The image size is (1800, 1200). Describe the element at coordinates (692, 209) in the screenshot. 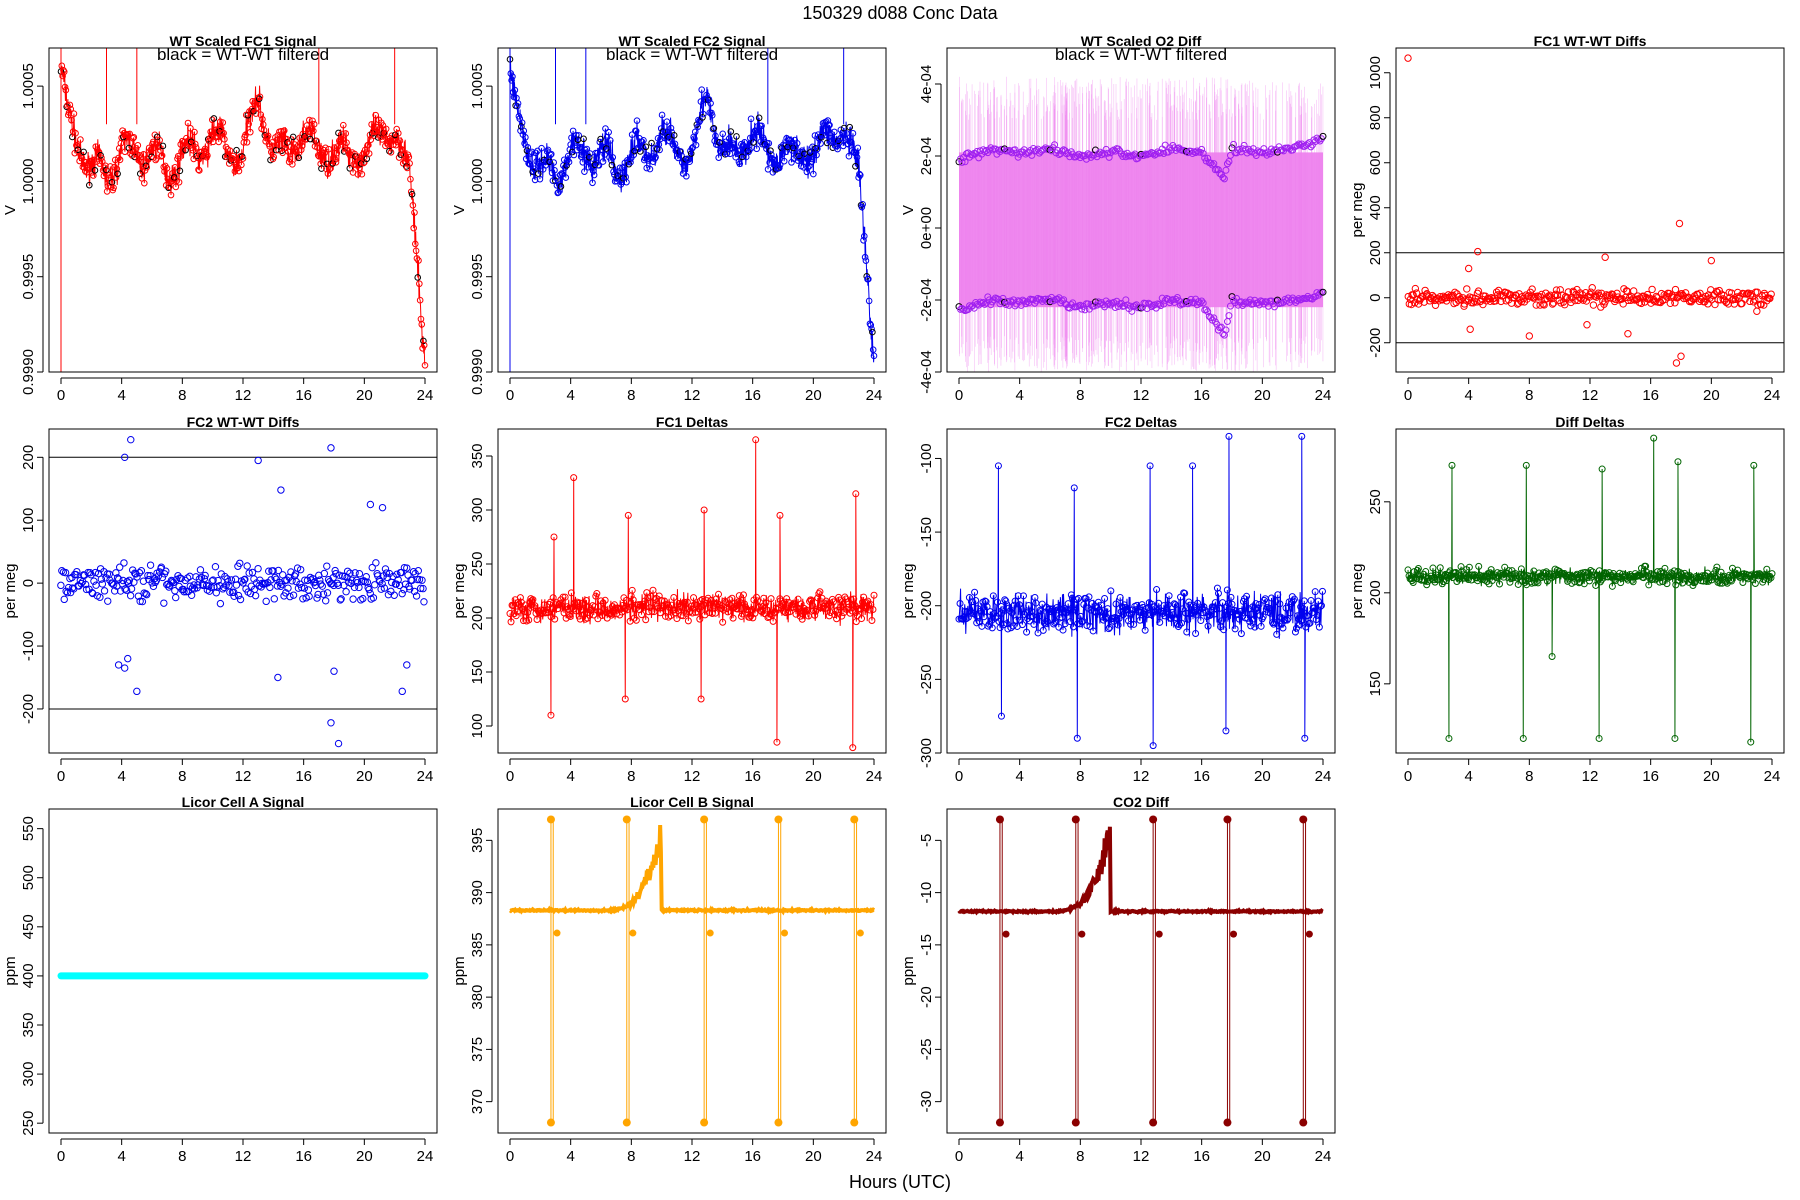

I see `series-line` at that location.